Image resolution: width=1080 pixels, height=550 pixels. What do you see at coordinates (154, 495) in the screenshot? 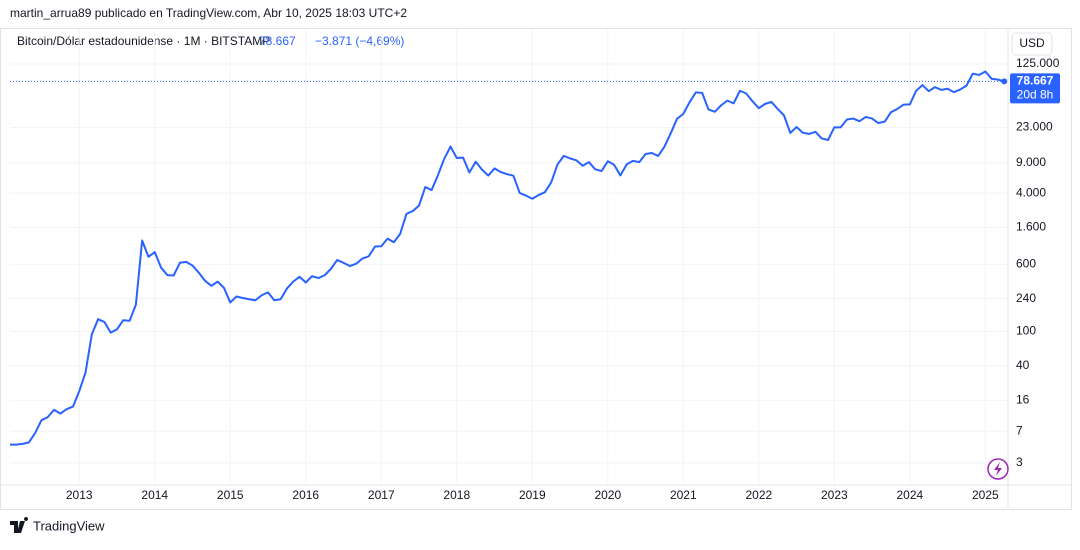
I see `x-tick-label: 2014` at bounding box center [154, 495].